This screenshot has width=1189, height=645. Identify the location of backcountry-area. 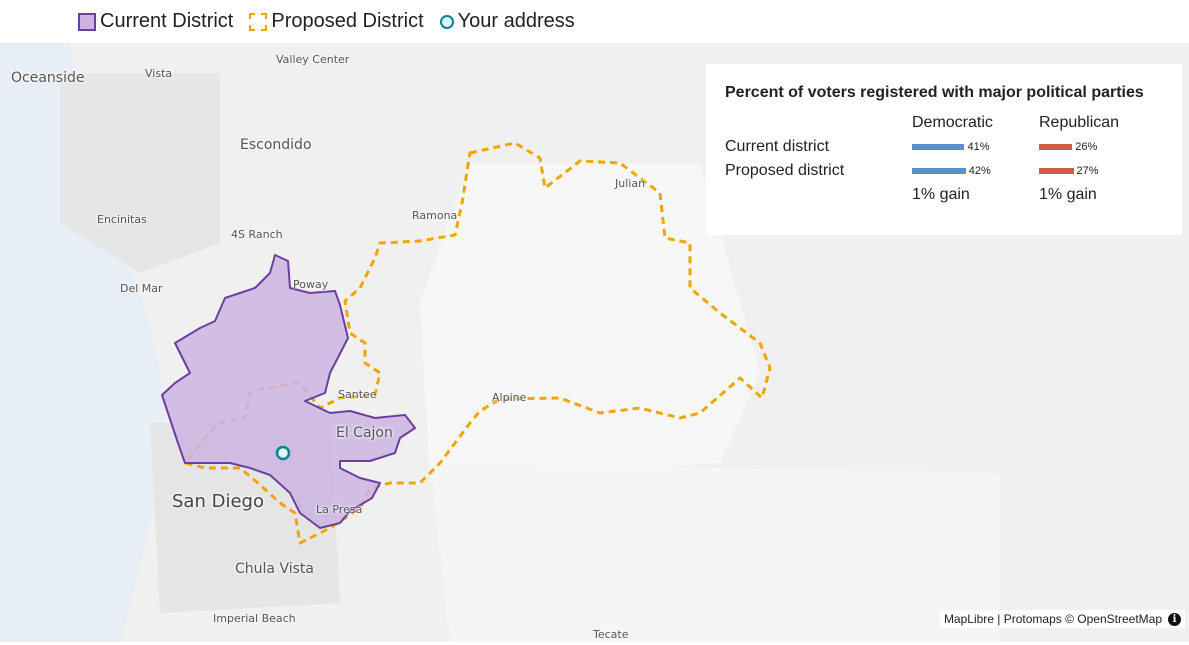
(590, 323).